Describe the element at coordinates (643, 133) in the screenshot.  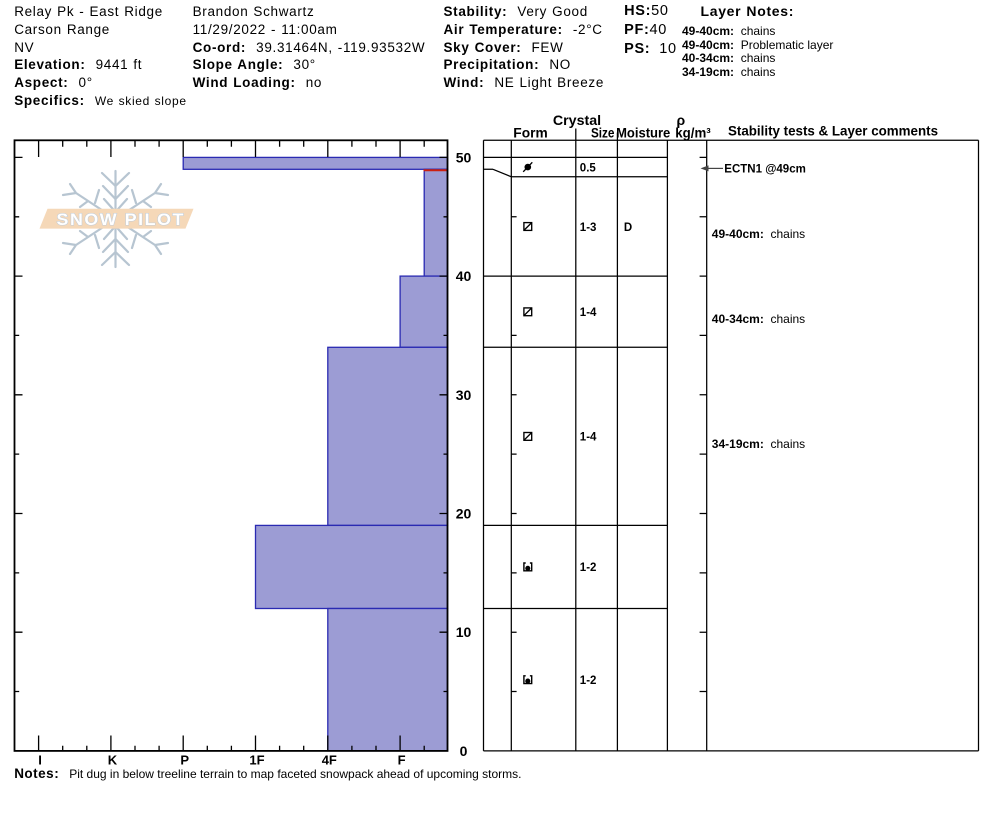
I see `svg-text: Moisture` at that location.